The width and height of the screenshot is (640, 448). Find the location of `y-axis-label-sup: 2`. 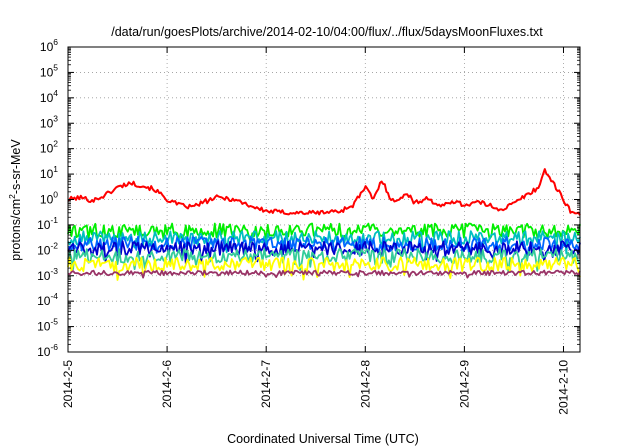

y-axis-label-sup: 2 is located at coordinates (12, 196).